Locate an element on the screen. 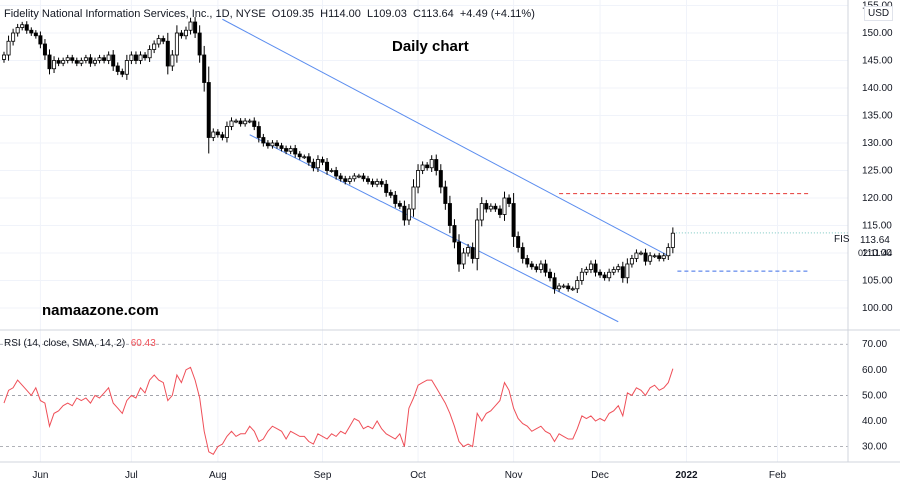 The height and width of the screenshot is (485, 900). x-tick-label: Oct is located at coordinates (418, 475).